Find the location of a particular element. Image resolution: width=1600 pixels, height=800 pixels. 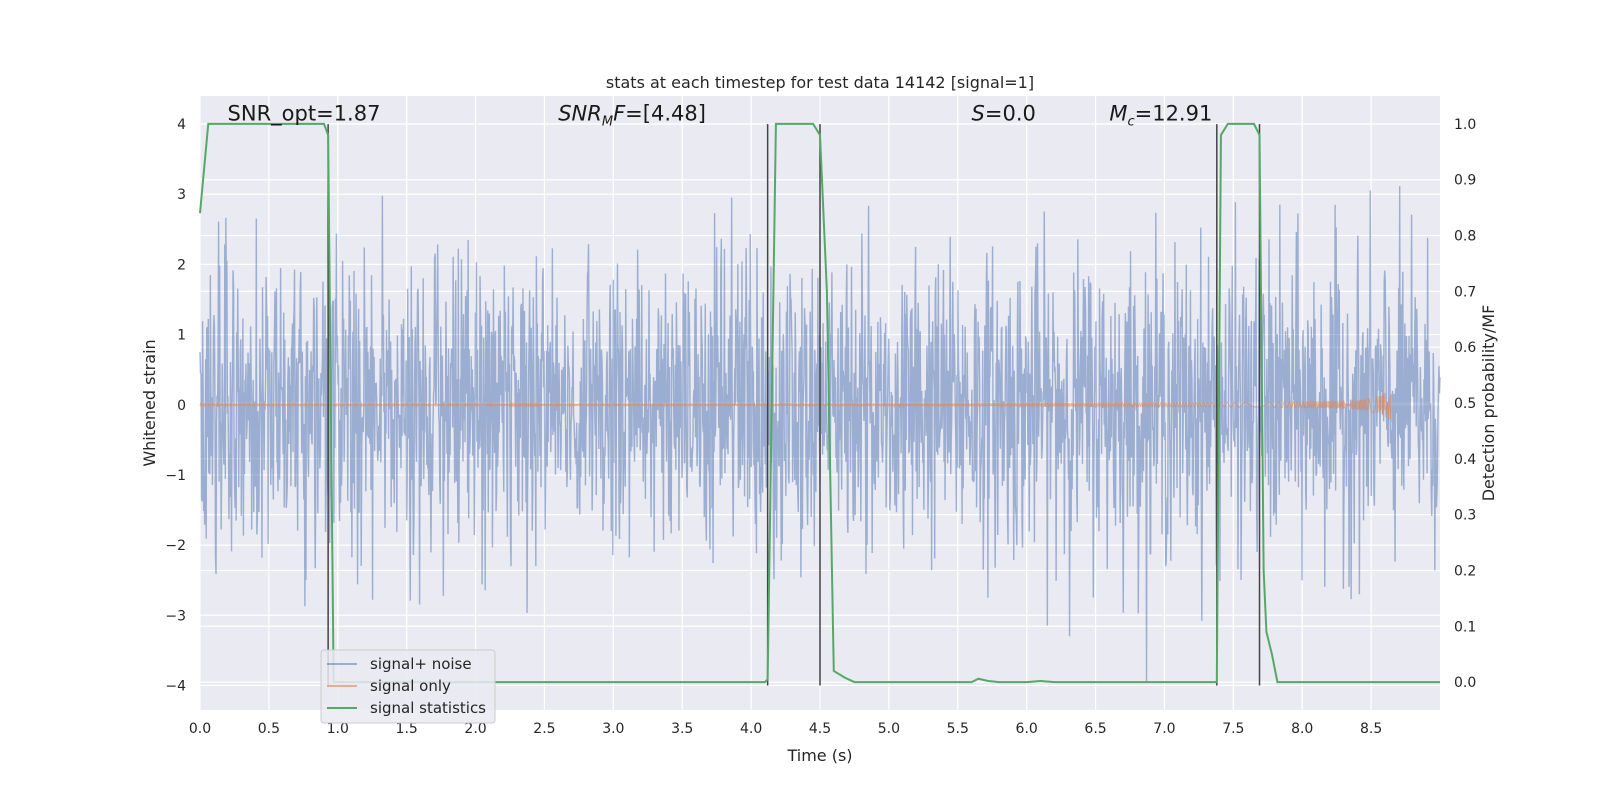

legend-label-signal-statistics: signal statistics is located at coordinates (428, 708).